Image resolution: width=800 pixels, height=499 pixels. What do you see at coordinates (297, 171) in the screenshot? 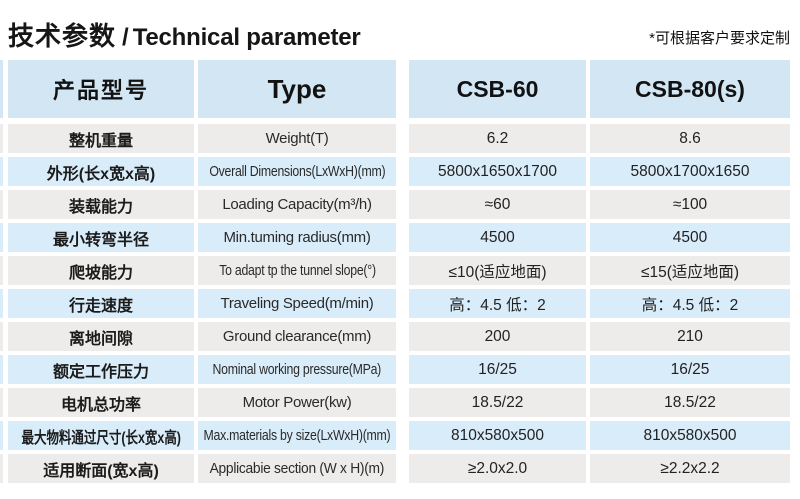
I see `spec-en-label: Overall Dimensions(LxWxH)(mm)` at bounding box center [297, 171].